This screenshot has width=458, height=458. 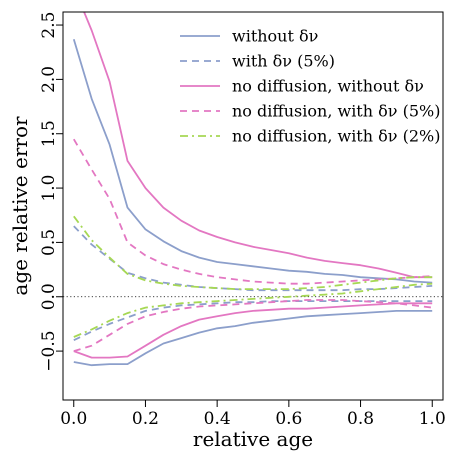 I want to click on series-5-upper-line, so click(x=253, y=253).